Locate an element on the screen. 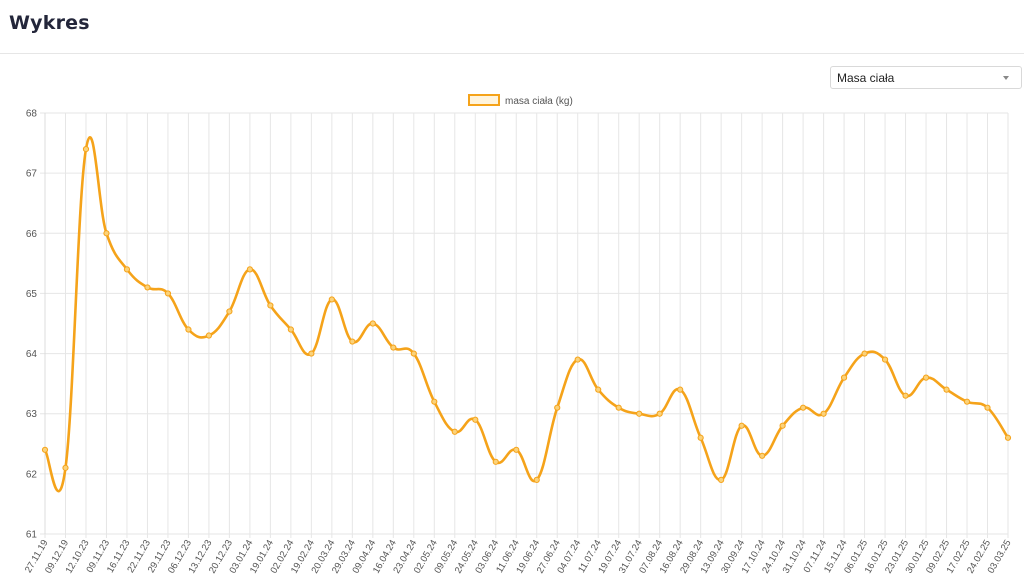 The image size is (1024, 578). y-tick-label: 68 is located at coordinates (32, 114).